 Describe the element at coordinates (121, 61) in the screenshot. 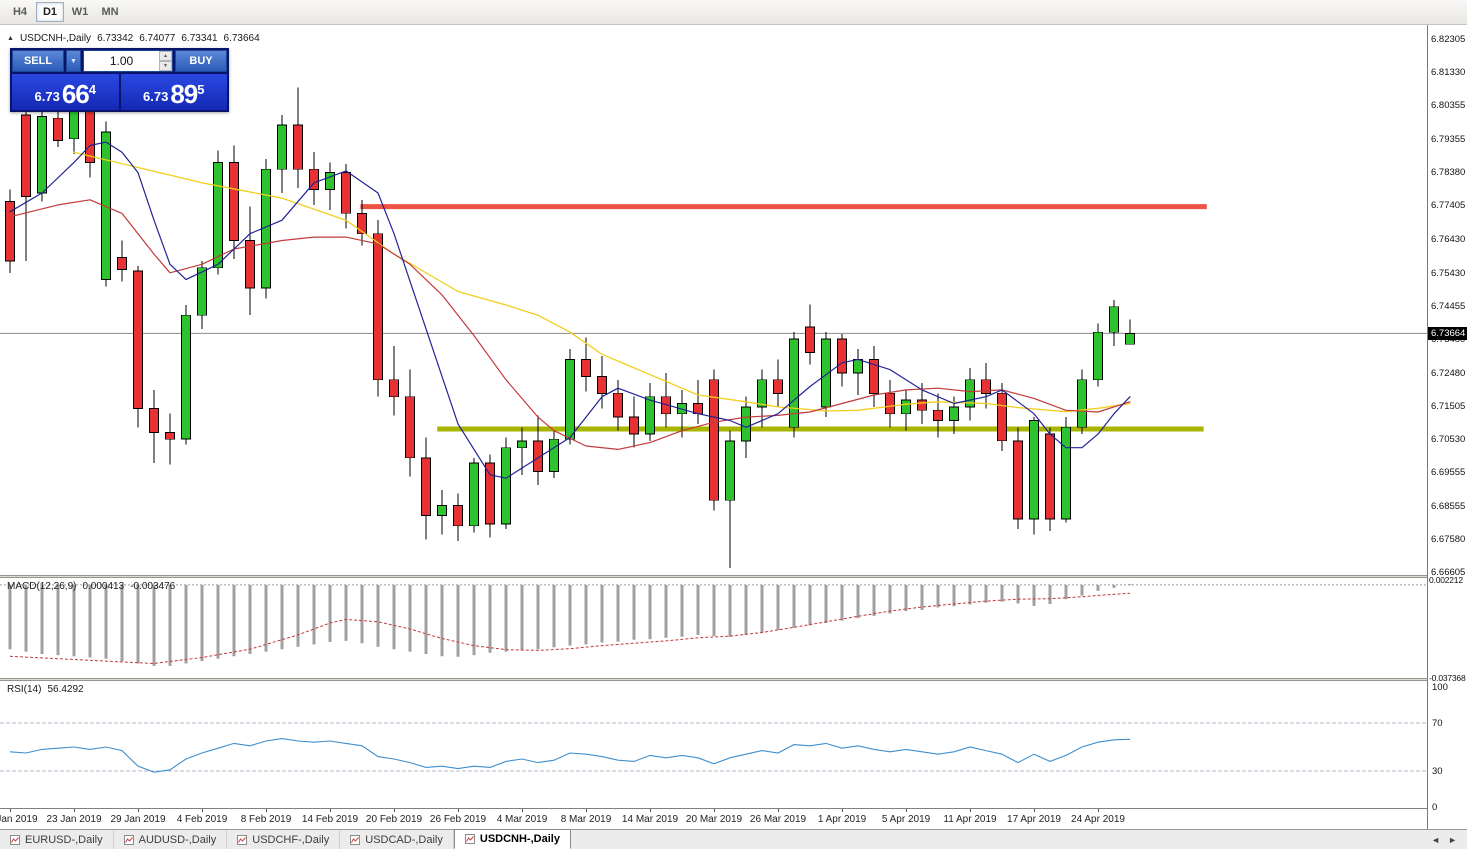

I see `volume-input` at that location.